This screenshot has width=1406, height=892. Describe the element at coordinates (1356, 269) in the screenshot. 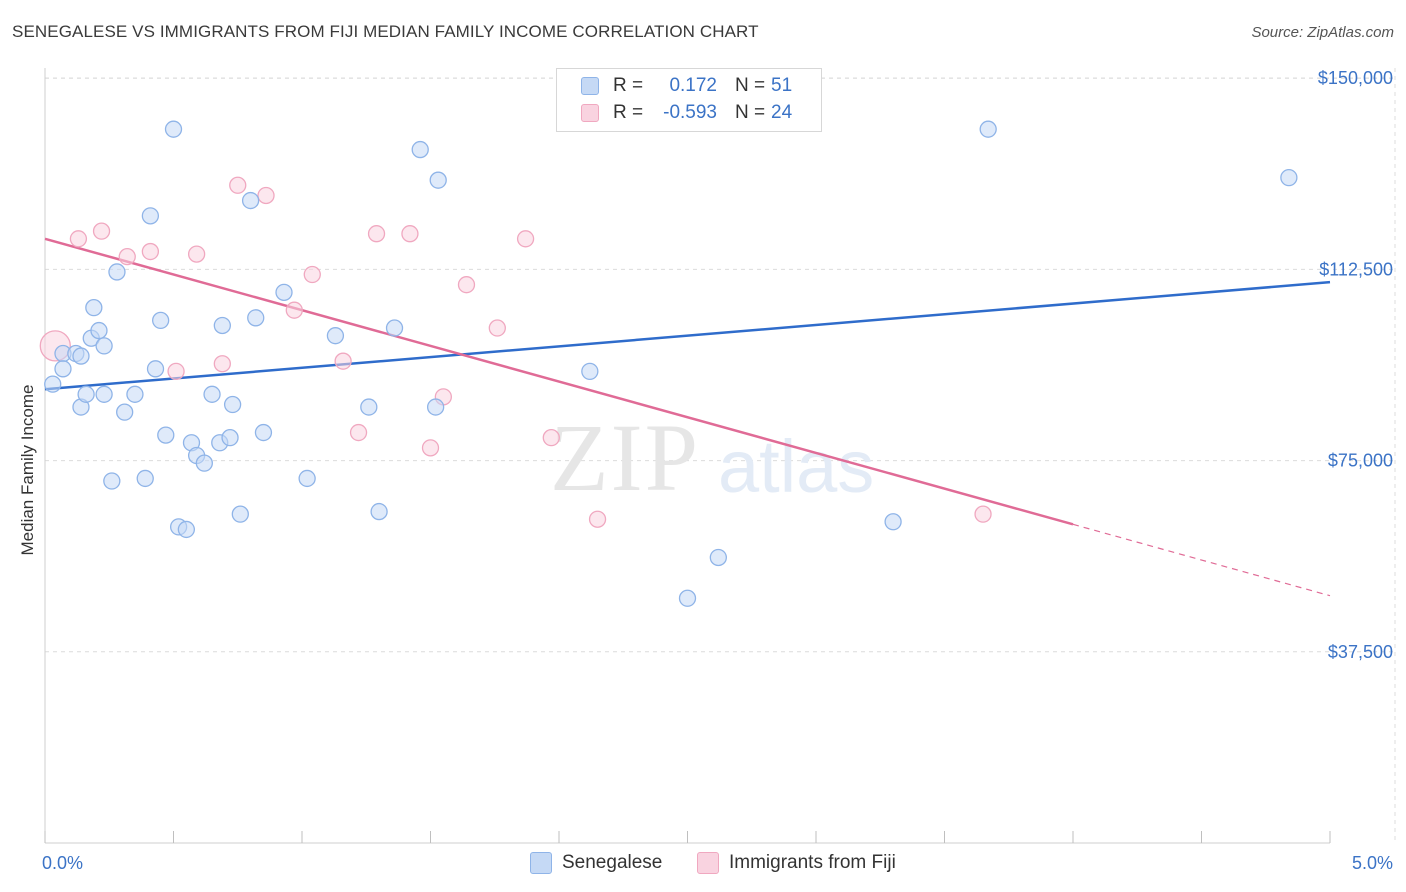

I see `y-tick-label: $112,500` at that location.